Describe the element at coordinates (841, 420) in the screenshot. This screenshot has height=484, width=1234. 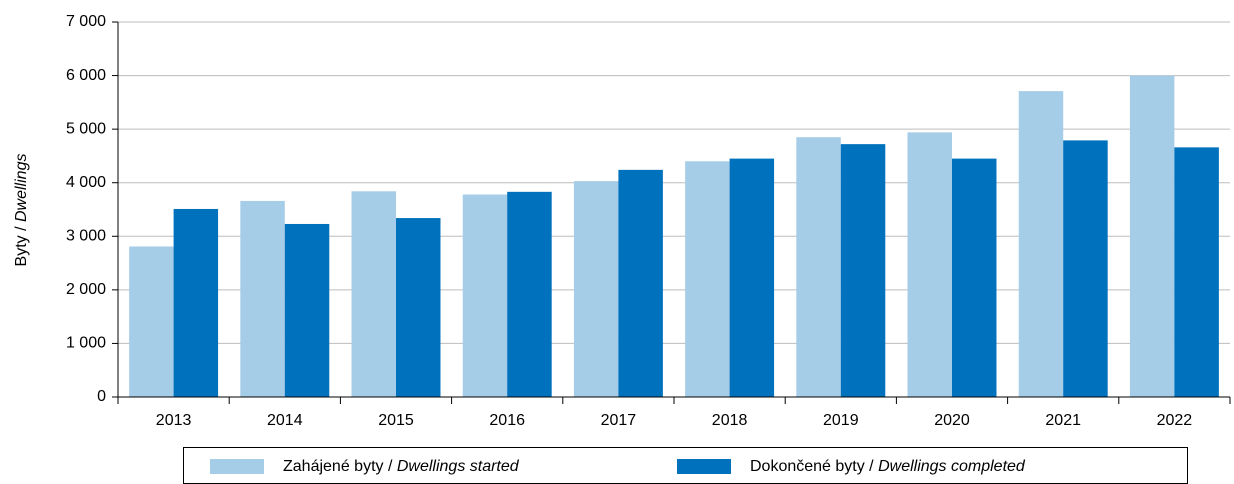
I see `x-tick-label: 2019` at that location.